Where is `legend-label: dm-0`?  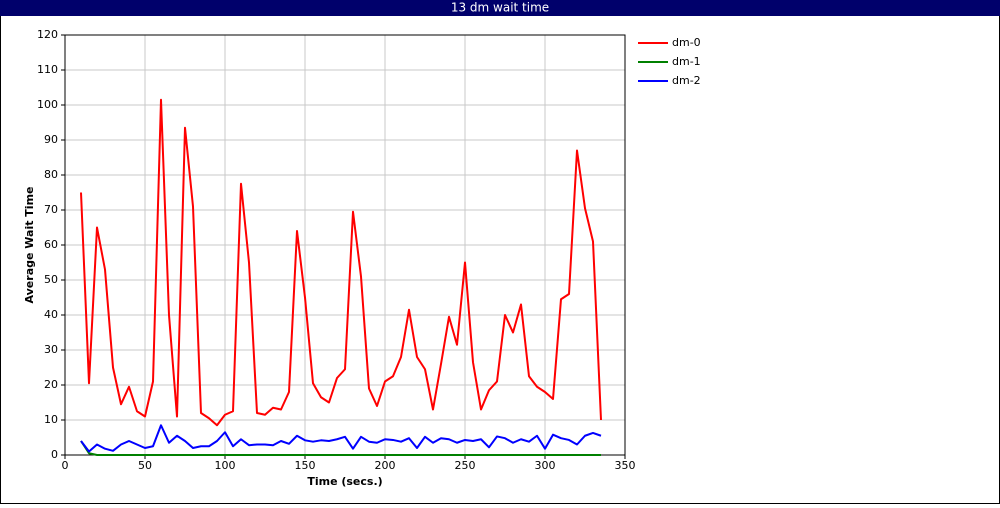 legend-label: dm-0 is located at coordinates (686, 42).